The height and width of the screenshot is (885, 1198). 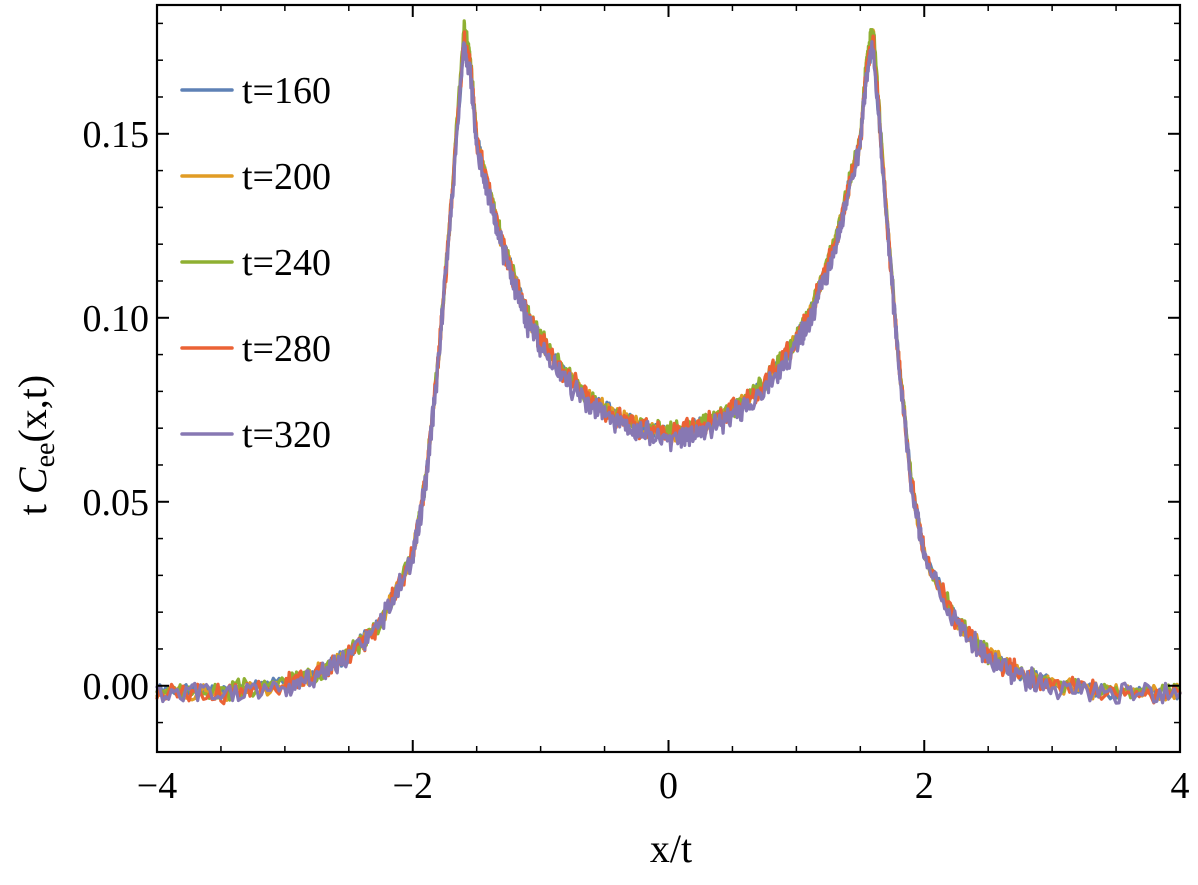 I want to click on x-tick-label: 2, so click(x=924, y=786).